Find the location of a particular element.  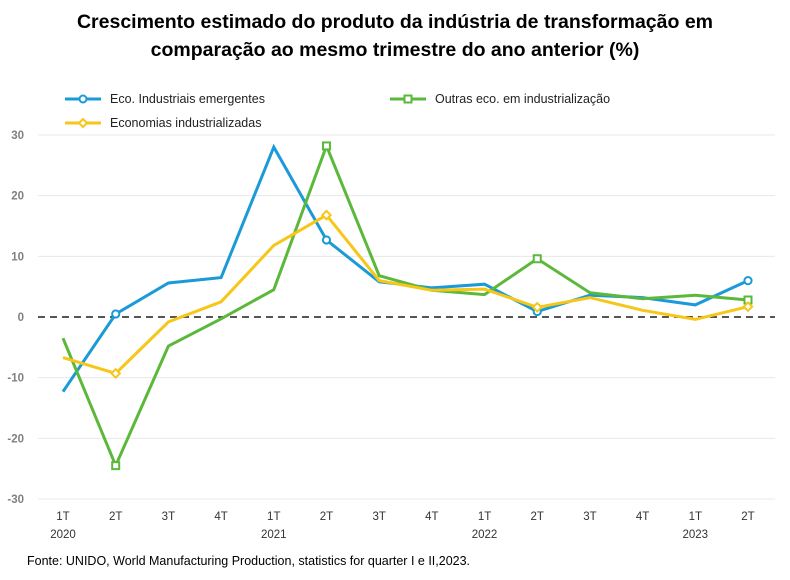

y-tick-label: 0 is located at coordinates (21, 318).